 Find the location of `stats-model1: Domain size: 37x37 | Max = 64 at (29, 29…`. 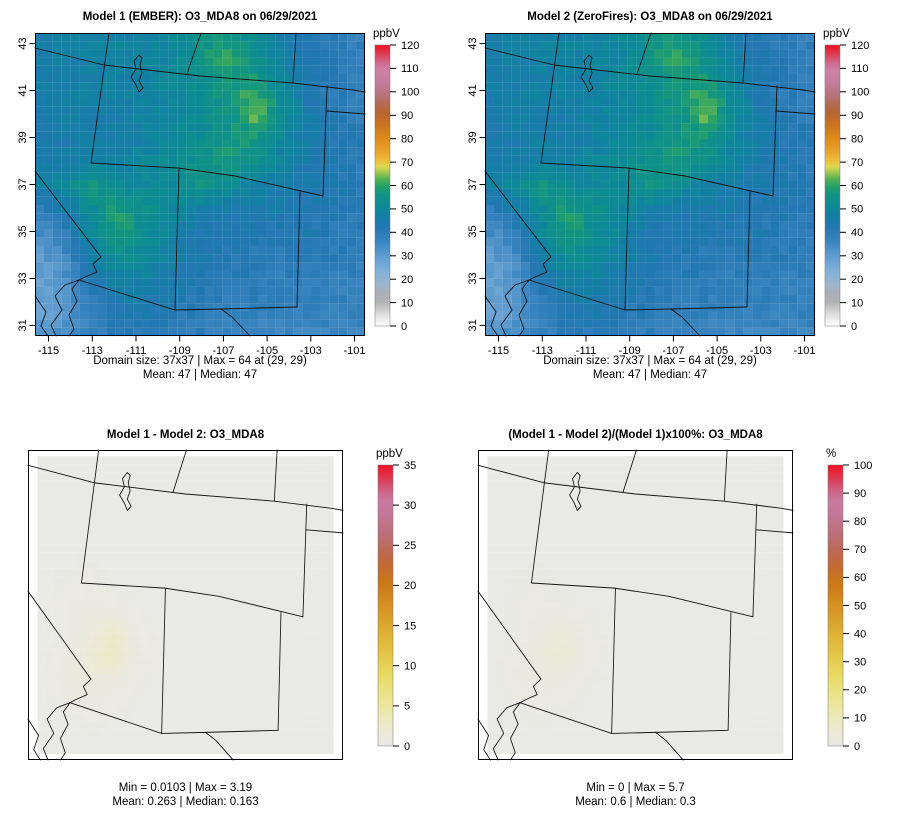

stats-model1: Domain size: 37x37 | Max = 64 at (29, 29… is located at coordinates (200, 368).